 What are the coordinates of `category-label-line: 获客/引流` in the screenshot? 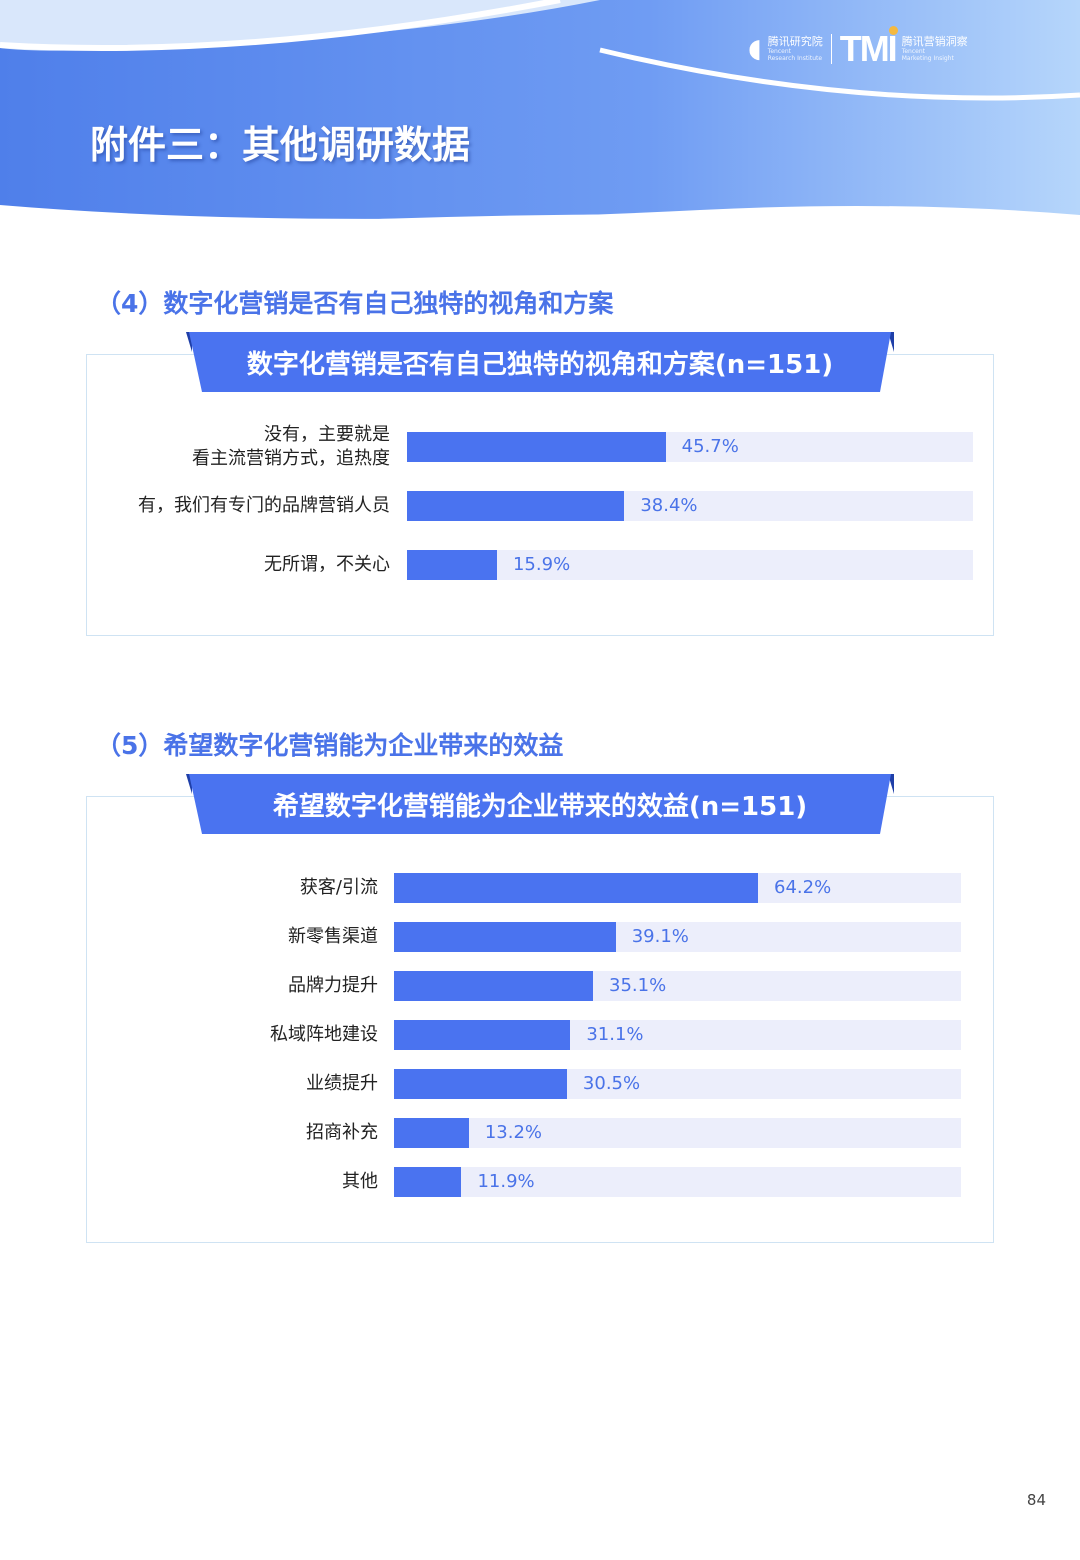 It's located at (338, 887).